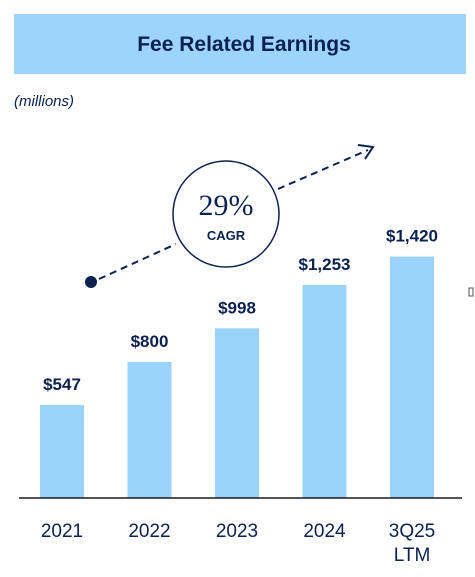 This screenshot has width=475, height=577. I want to click on tick-labels-group: 2021 2022 2023 2024 3Q25 LTM, so click(238, 543).